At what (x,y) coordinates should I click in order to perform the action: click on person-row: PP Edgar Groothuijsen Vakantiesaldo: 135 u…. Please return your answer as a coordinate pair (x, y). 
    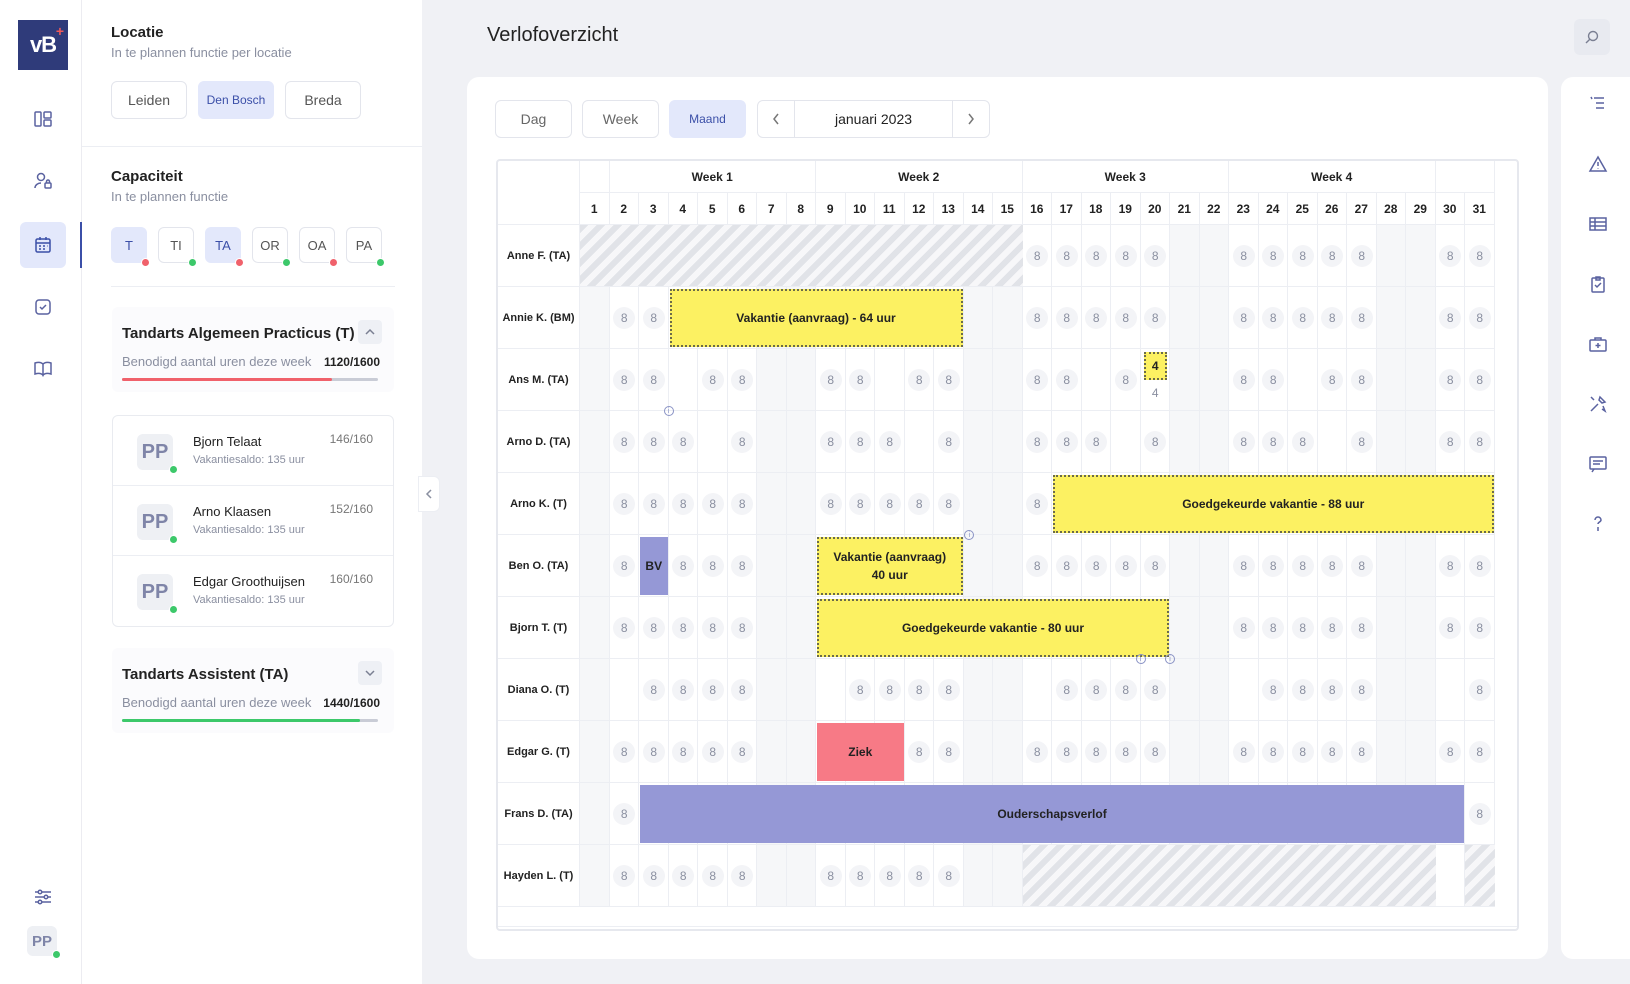
    Looking at the image, I should click on (253, 591).